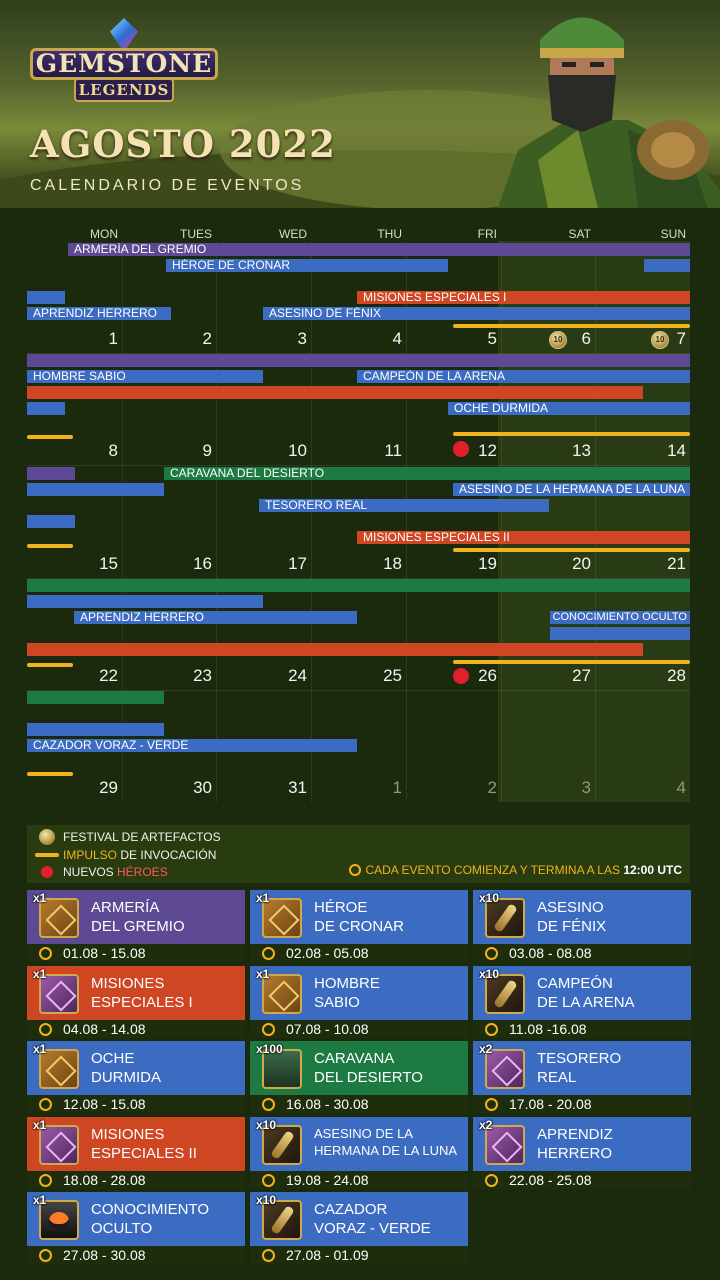 This screenshot has height=1280, width=720. I want to click on day-number: 31, so click(297, 787).